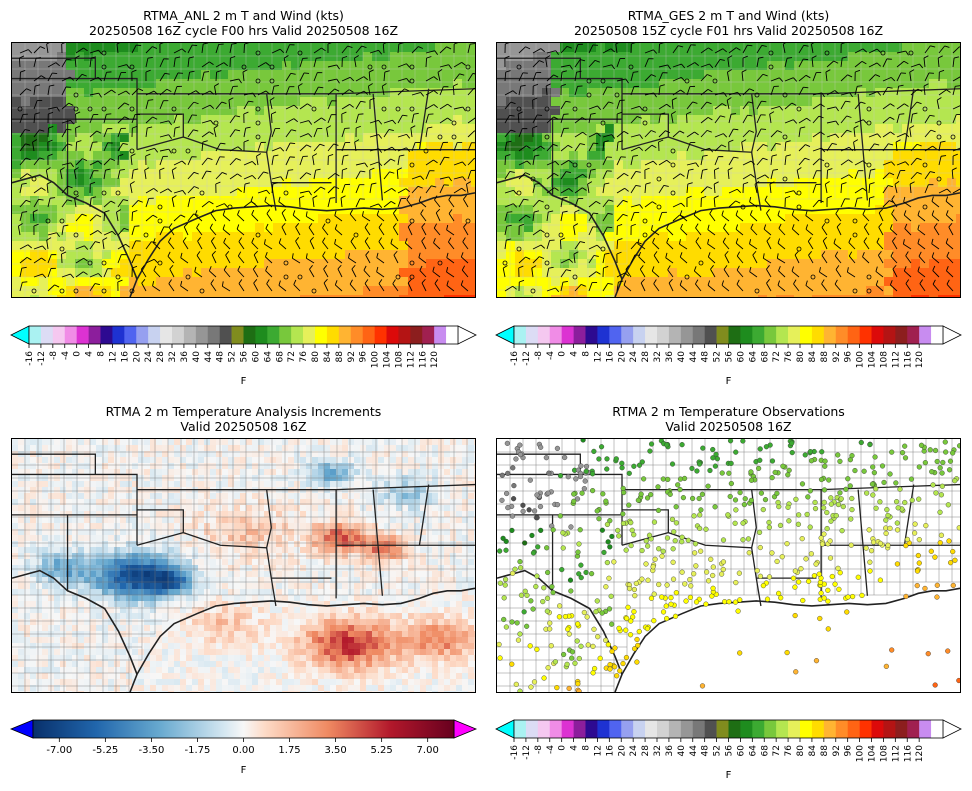 The height and width of the screenshot is (791, 972). What do you see at coordinates (105, 750) in the screenshot?
I see `colorbar-tick-label: -5.25` at bounding box center [105, 750].